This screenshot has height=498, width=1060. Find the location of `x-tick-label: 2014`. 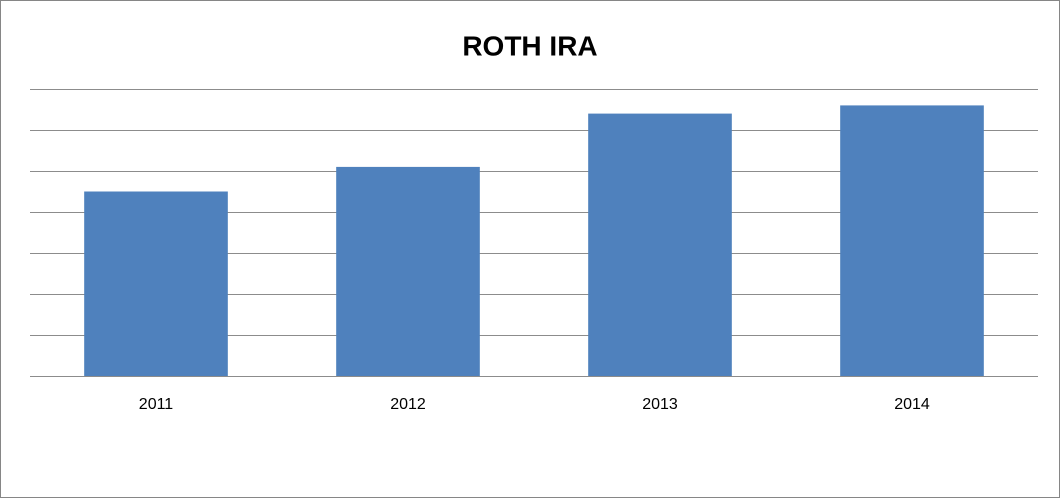

x-tick-label: 2014 is located at coordinates (912, 404).